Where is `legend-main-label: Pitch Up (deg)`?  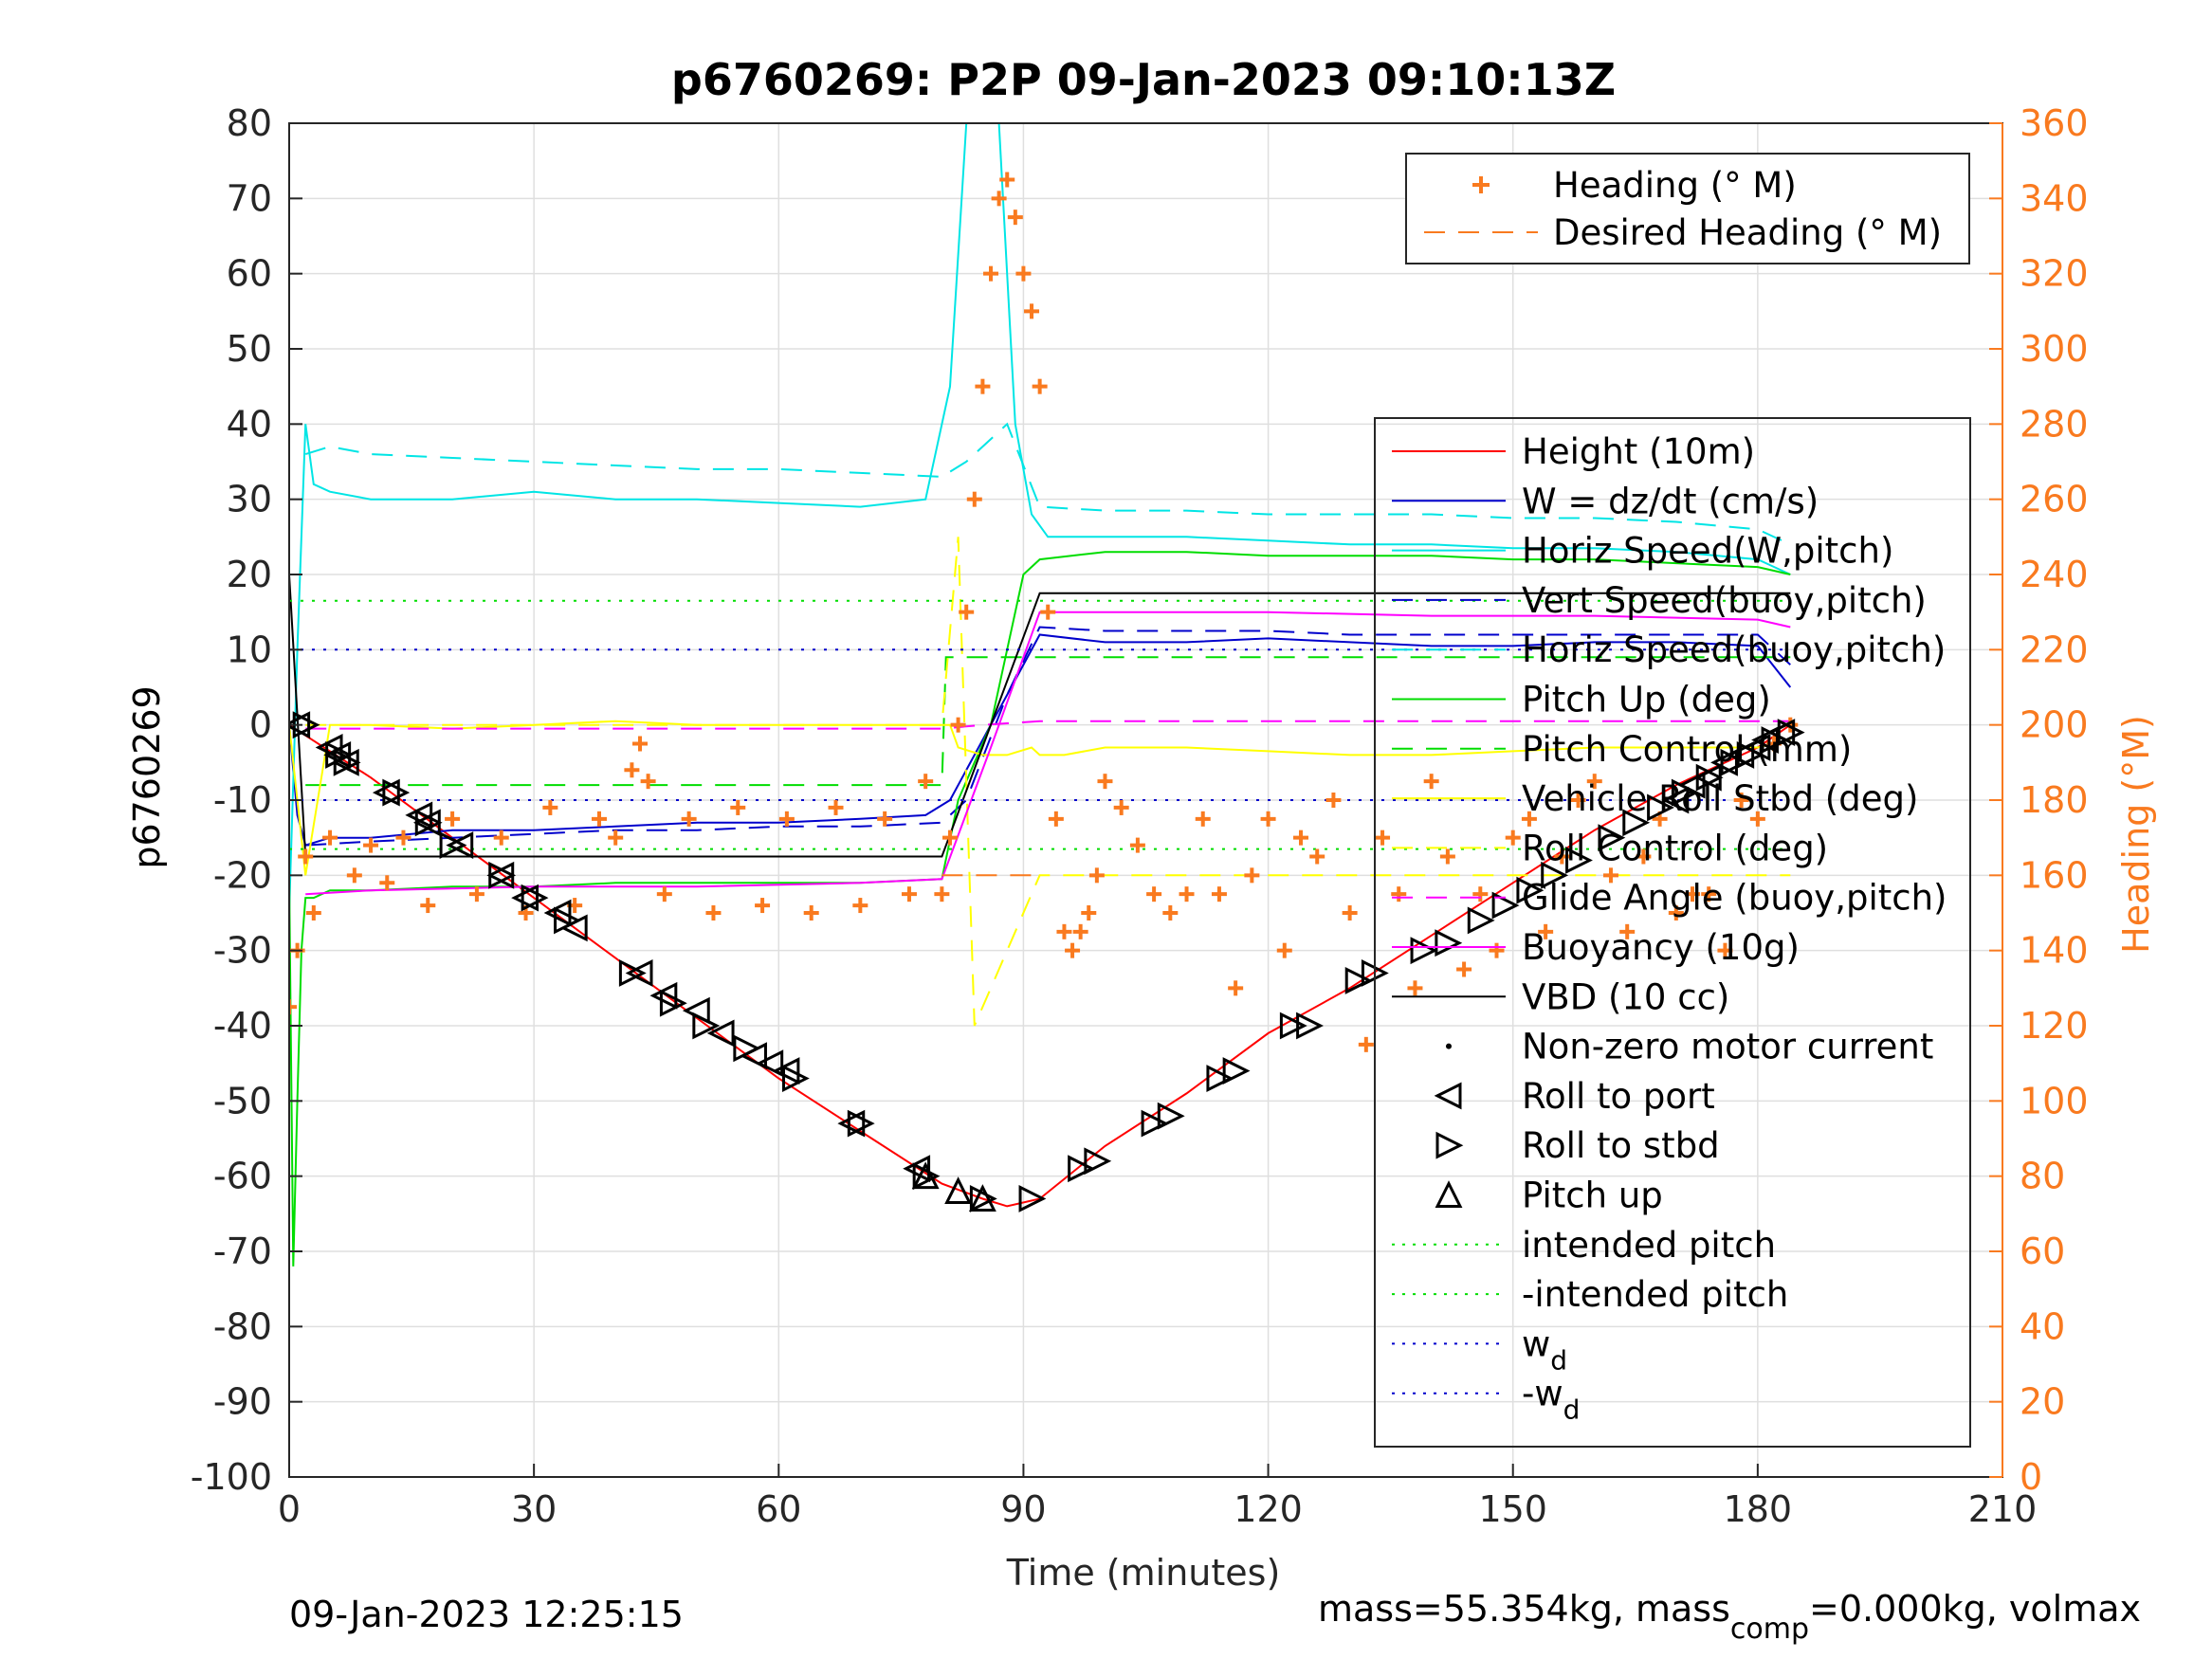 legend-main-label: Pitch Up (deg) is located at coordinates (1646, 700).